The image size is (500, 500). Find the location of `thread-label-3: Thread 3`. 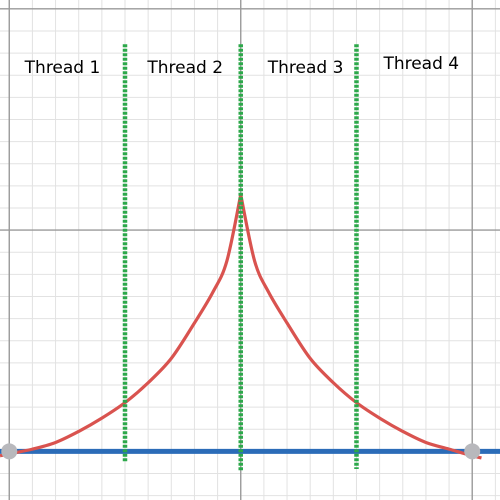

thread-label-3: Thread 3 is located at coordinates (305, 68).